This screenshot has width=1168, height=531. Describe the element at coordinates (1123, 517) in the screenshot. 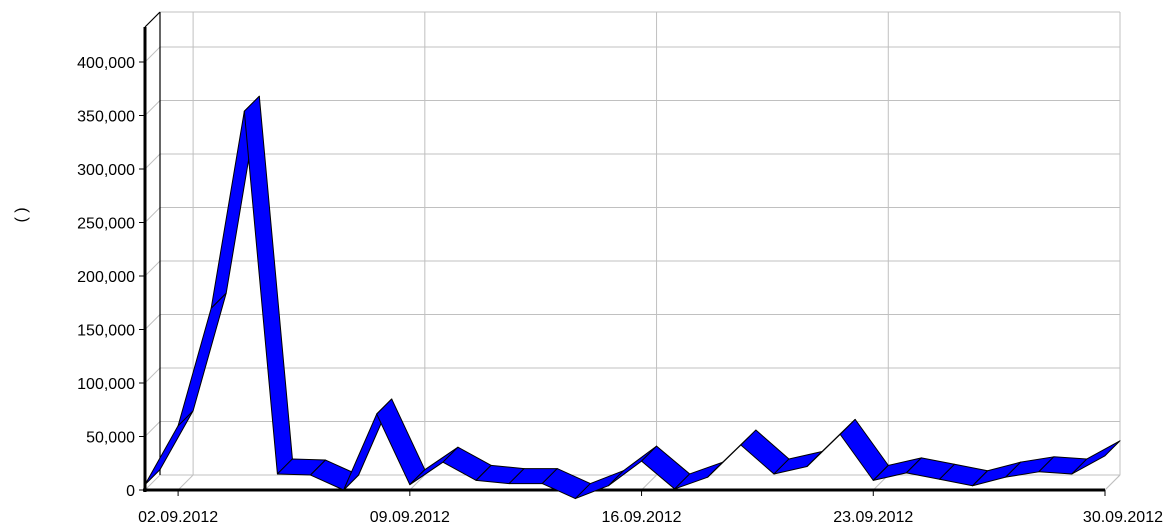

I see `x-tick-label: 30.09.2012` at that location.